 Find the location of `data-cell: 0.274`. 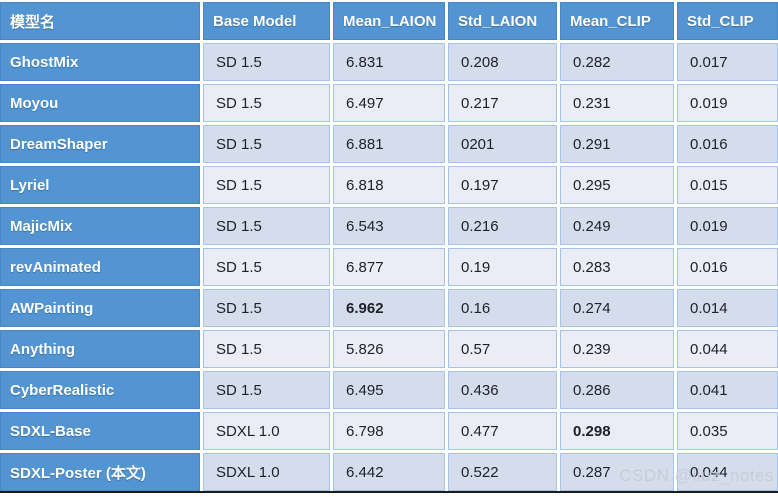

data-cell: 0.274 is located at coordinates (617, 308).